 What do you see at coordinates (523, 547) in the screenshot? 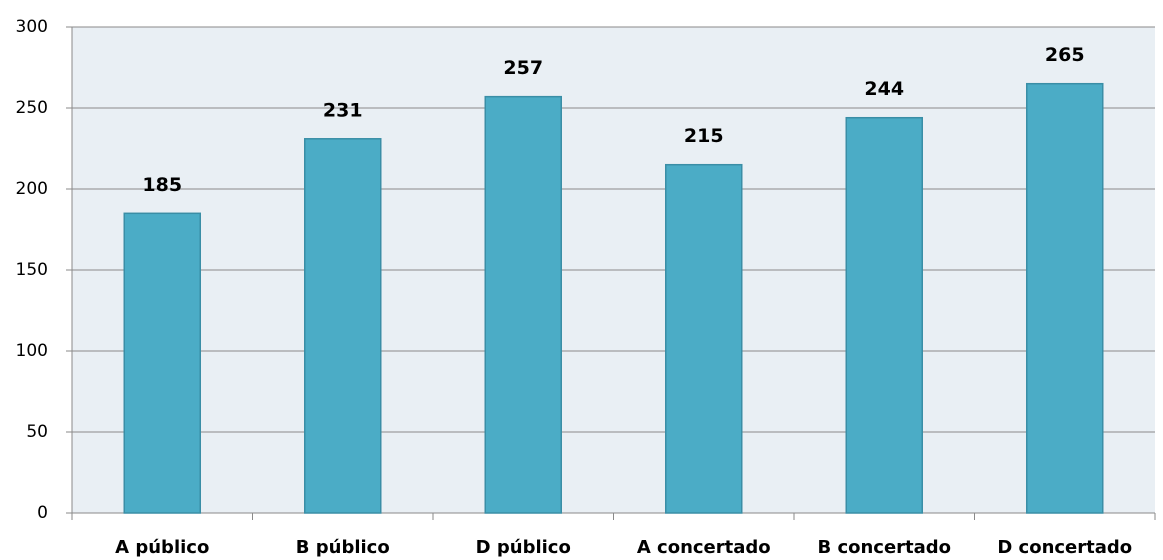
I see `x-tick-label: D público` at bounding box center [523, 547].